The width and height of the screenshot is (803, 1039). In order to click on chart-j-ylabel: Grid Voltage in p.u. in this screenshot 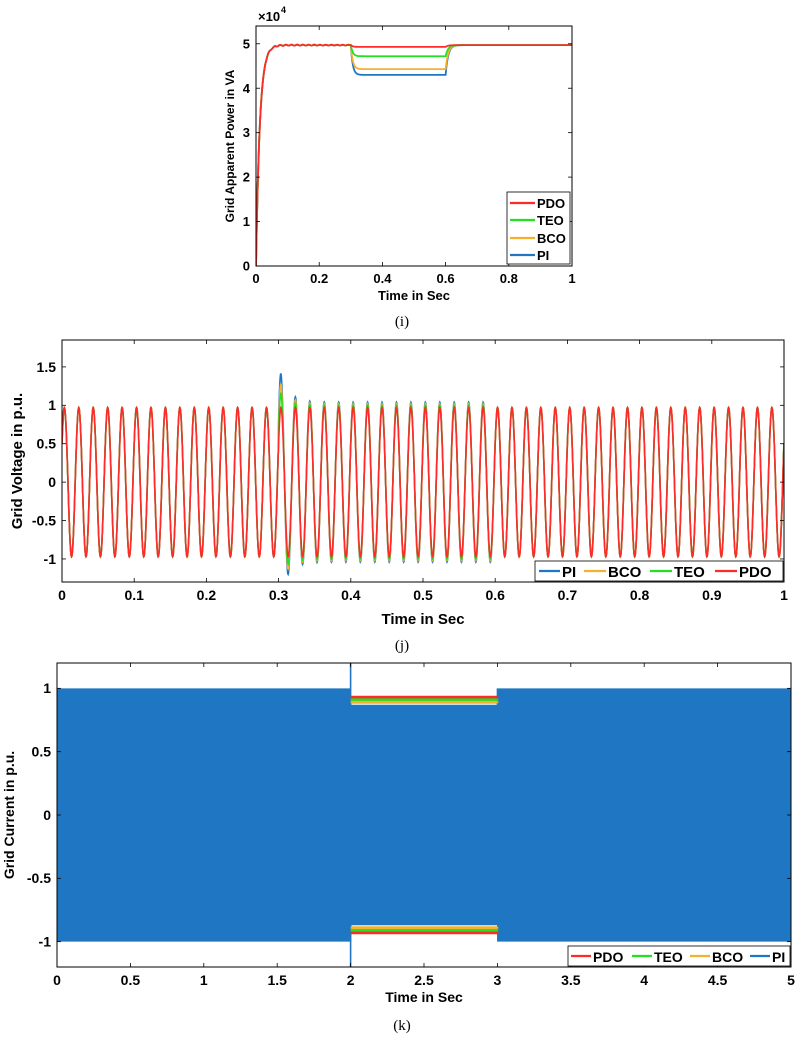, I will do `click(17, 461)`.